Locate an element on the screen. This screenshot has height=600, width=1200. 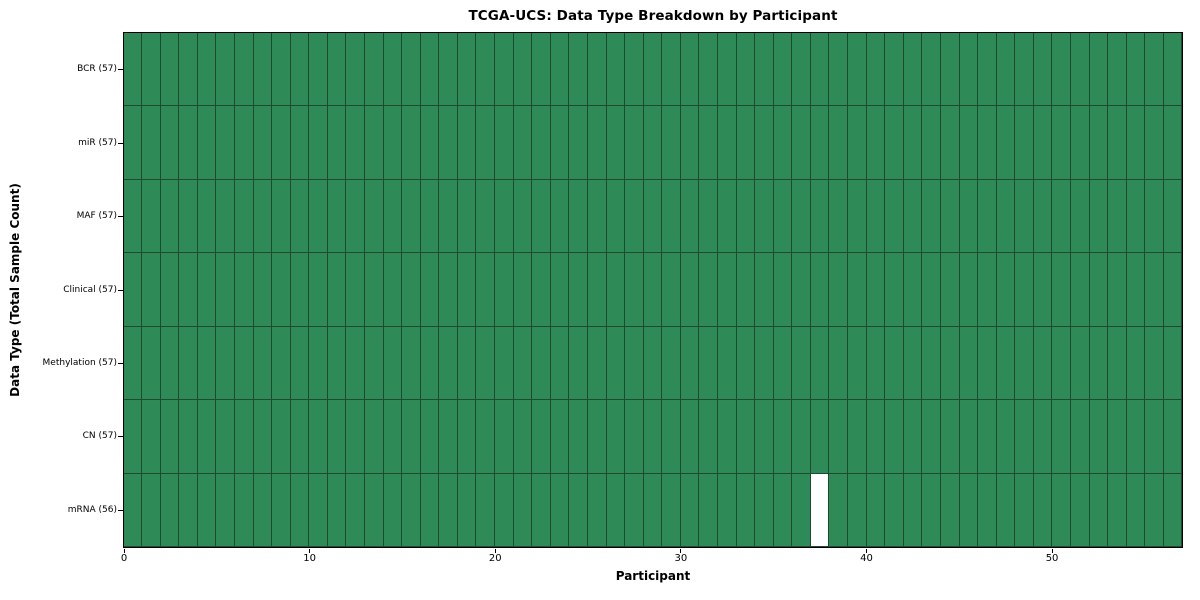
y-axis-tick is located at coordinates (120, 143).